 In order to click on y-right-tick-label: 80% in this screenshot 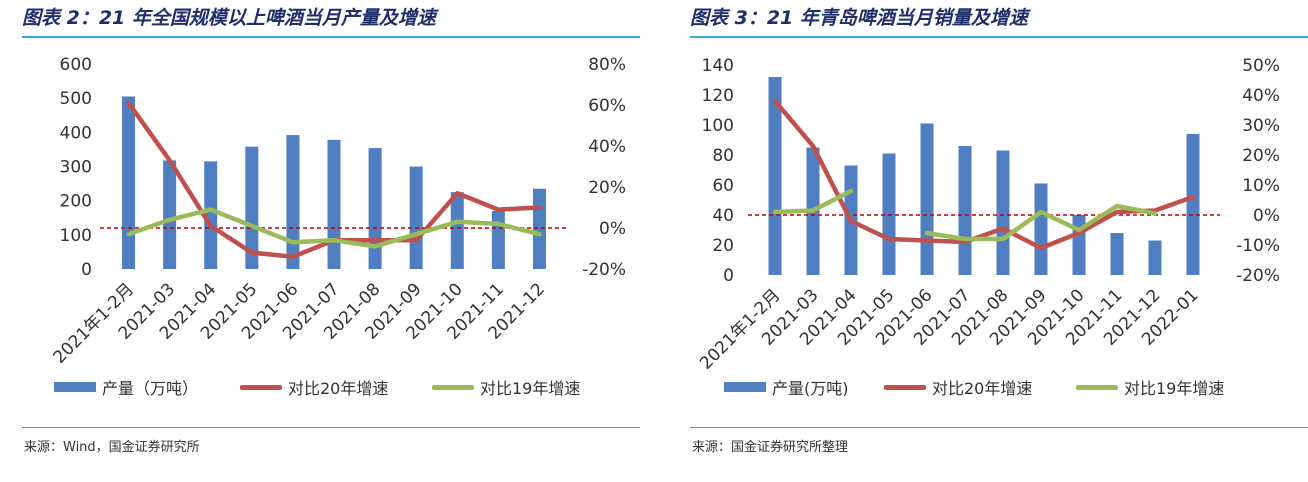, I will do `click(607, 65)`.